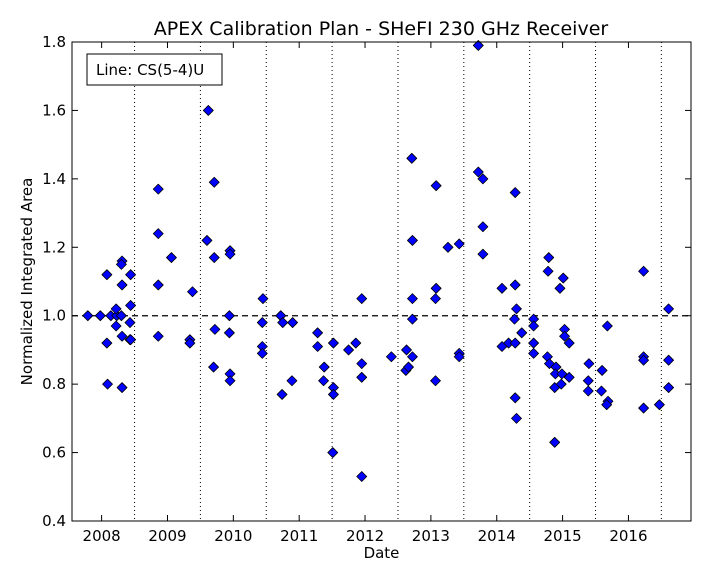  Describe the element at coordinates (54, 179) in the screenshot. I see `y-tick-label: 1.4` at that location.